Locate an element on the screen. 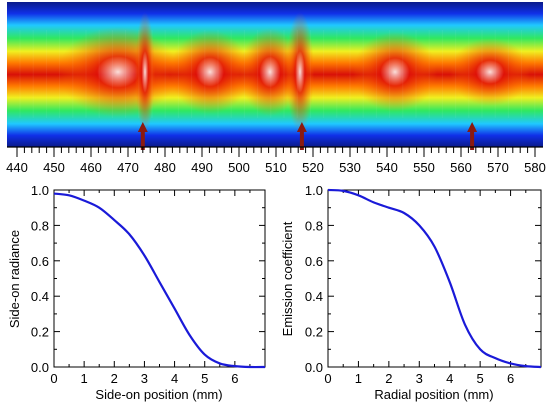 This screenshot has width=550, height=406. x-tick-label: 460 is located at coordinates (91, 167).